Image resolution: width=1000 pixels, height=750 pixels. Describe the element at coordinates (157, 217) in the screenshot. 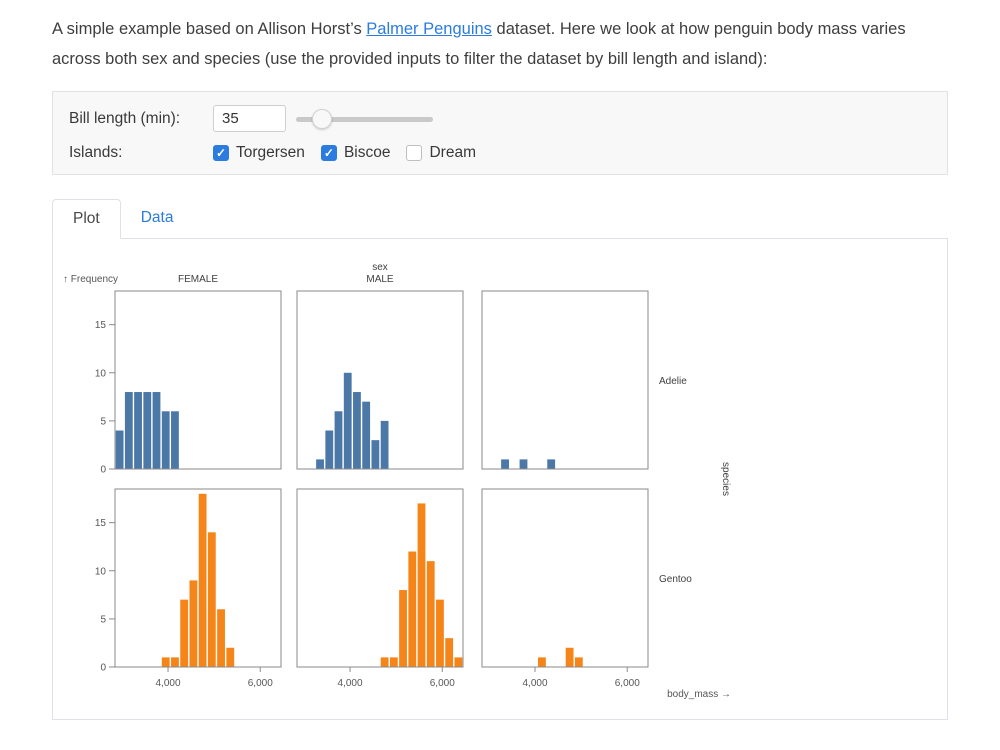

I see `tab-data: Data` at that location.